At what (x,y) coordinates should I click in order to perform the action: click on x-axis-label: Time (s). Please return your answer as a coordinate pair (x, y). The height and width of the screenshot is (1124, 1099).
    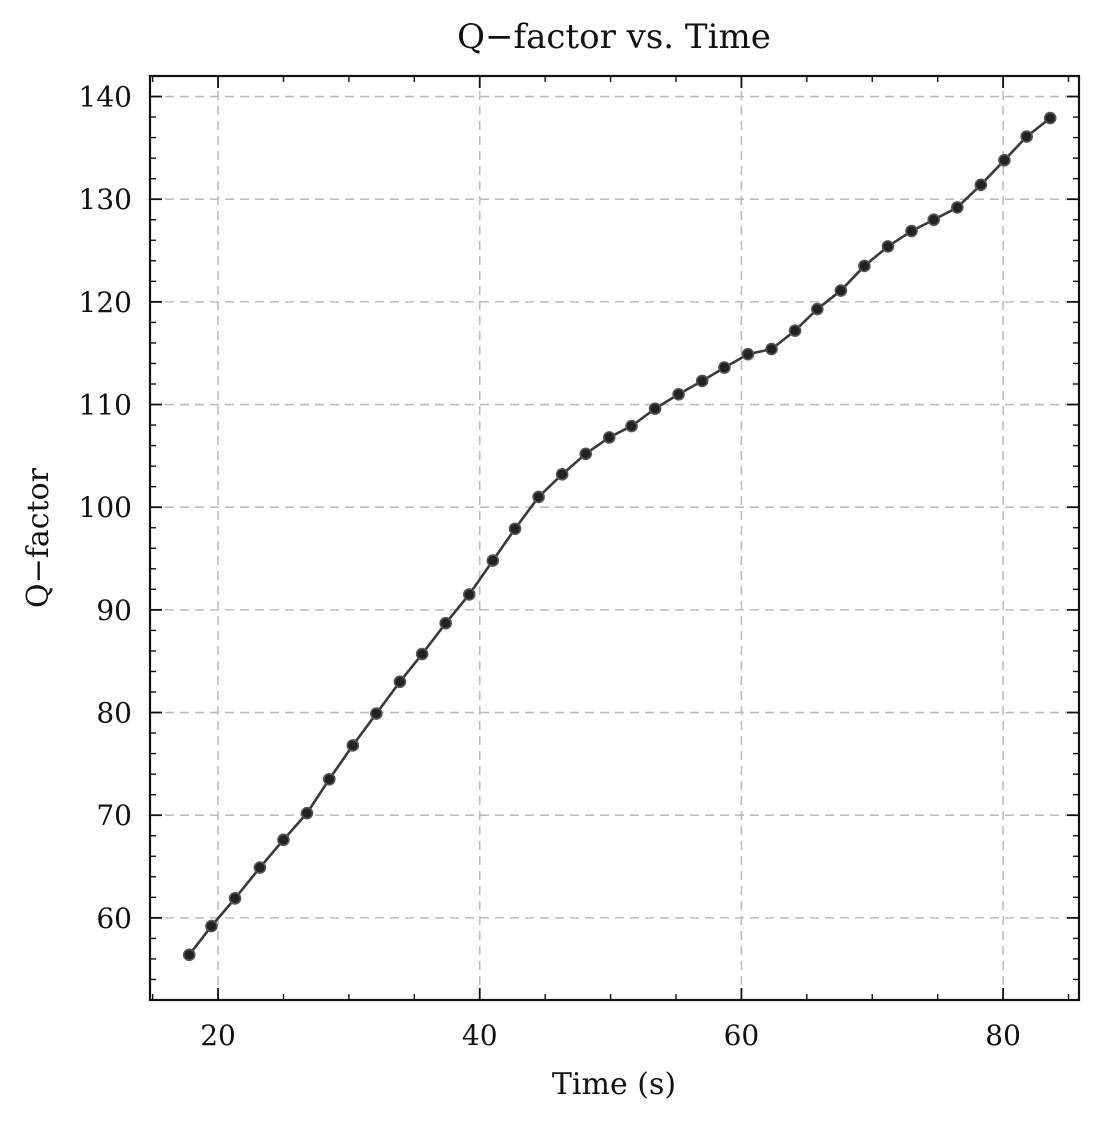
    Looking at the image, I should click on (614, 1084).